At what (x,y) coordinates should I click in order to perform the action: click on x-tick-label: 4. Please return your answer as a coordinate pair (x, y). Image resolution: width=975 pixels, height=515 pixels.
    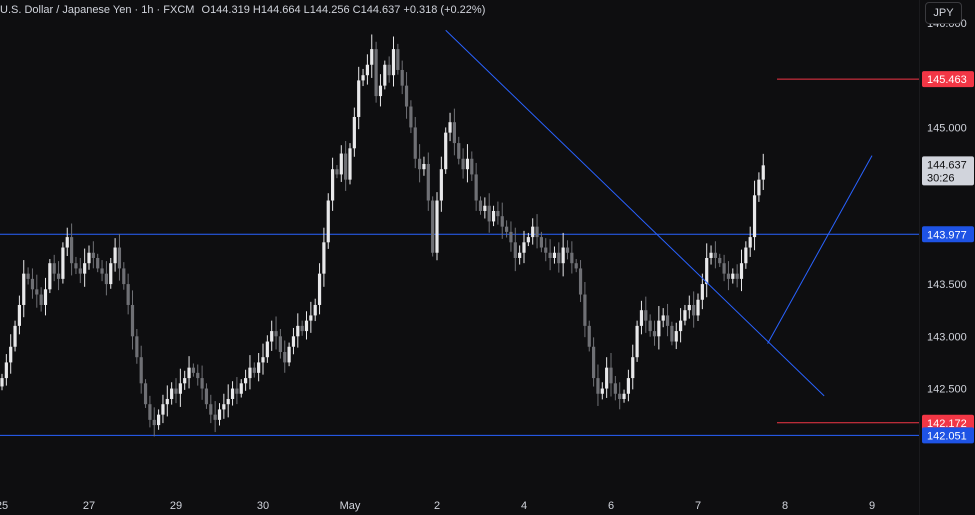
    Looking at the image, I should click on (524, 506).